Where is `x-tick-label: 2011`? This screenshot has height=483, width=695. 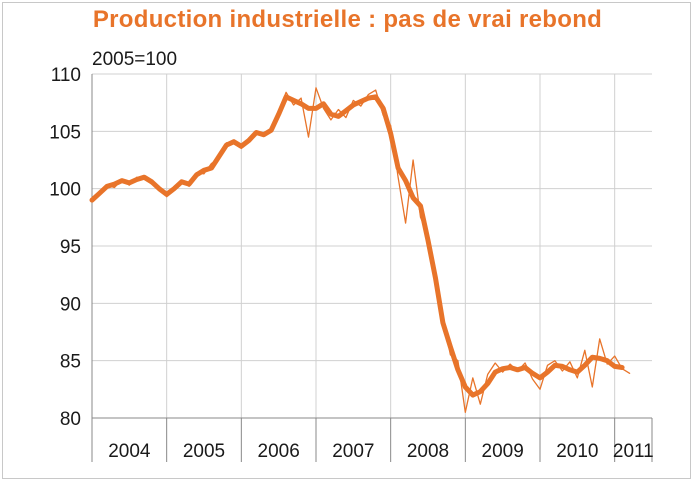 x-tick-label: 2011 is located at coordinates (633, 451).